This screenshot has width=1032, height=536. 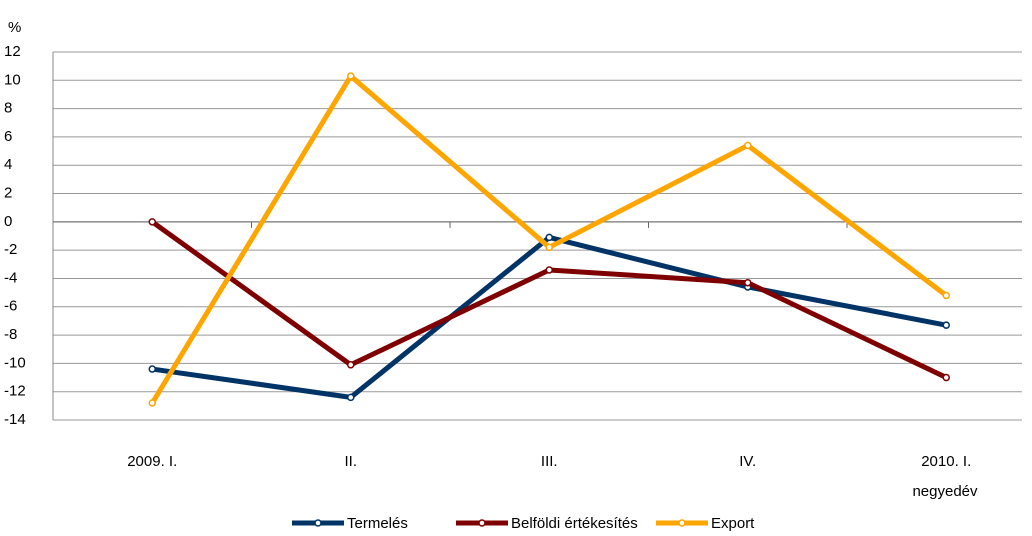 I want to click on y-tick-label: -14, so click(x=15, y=419).